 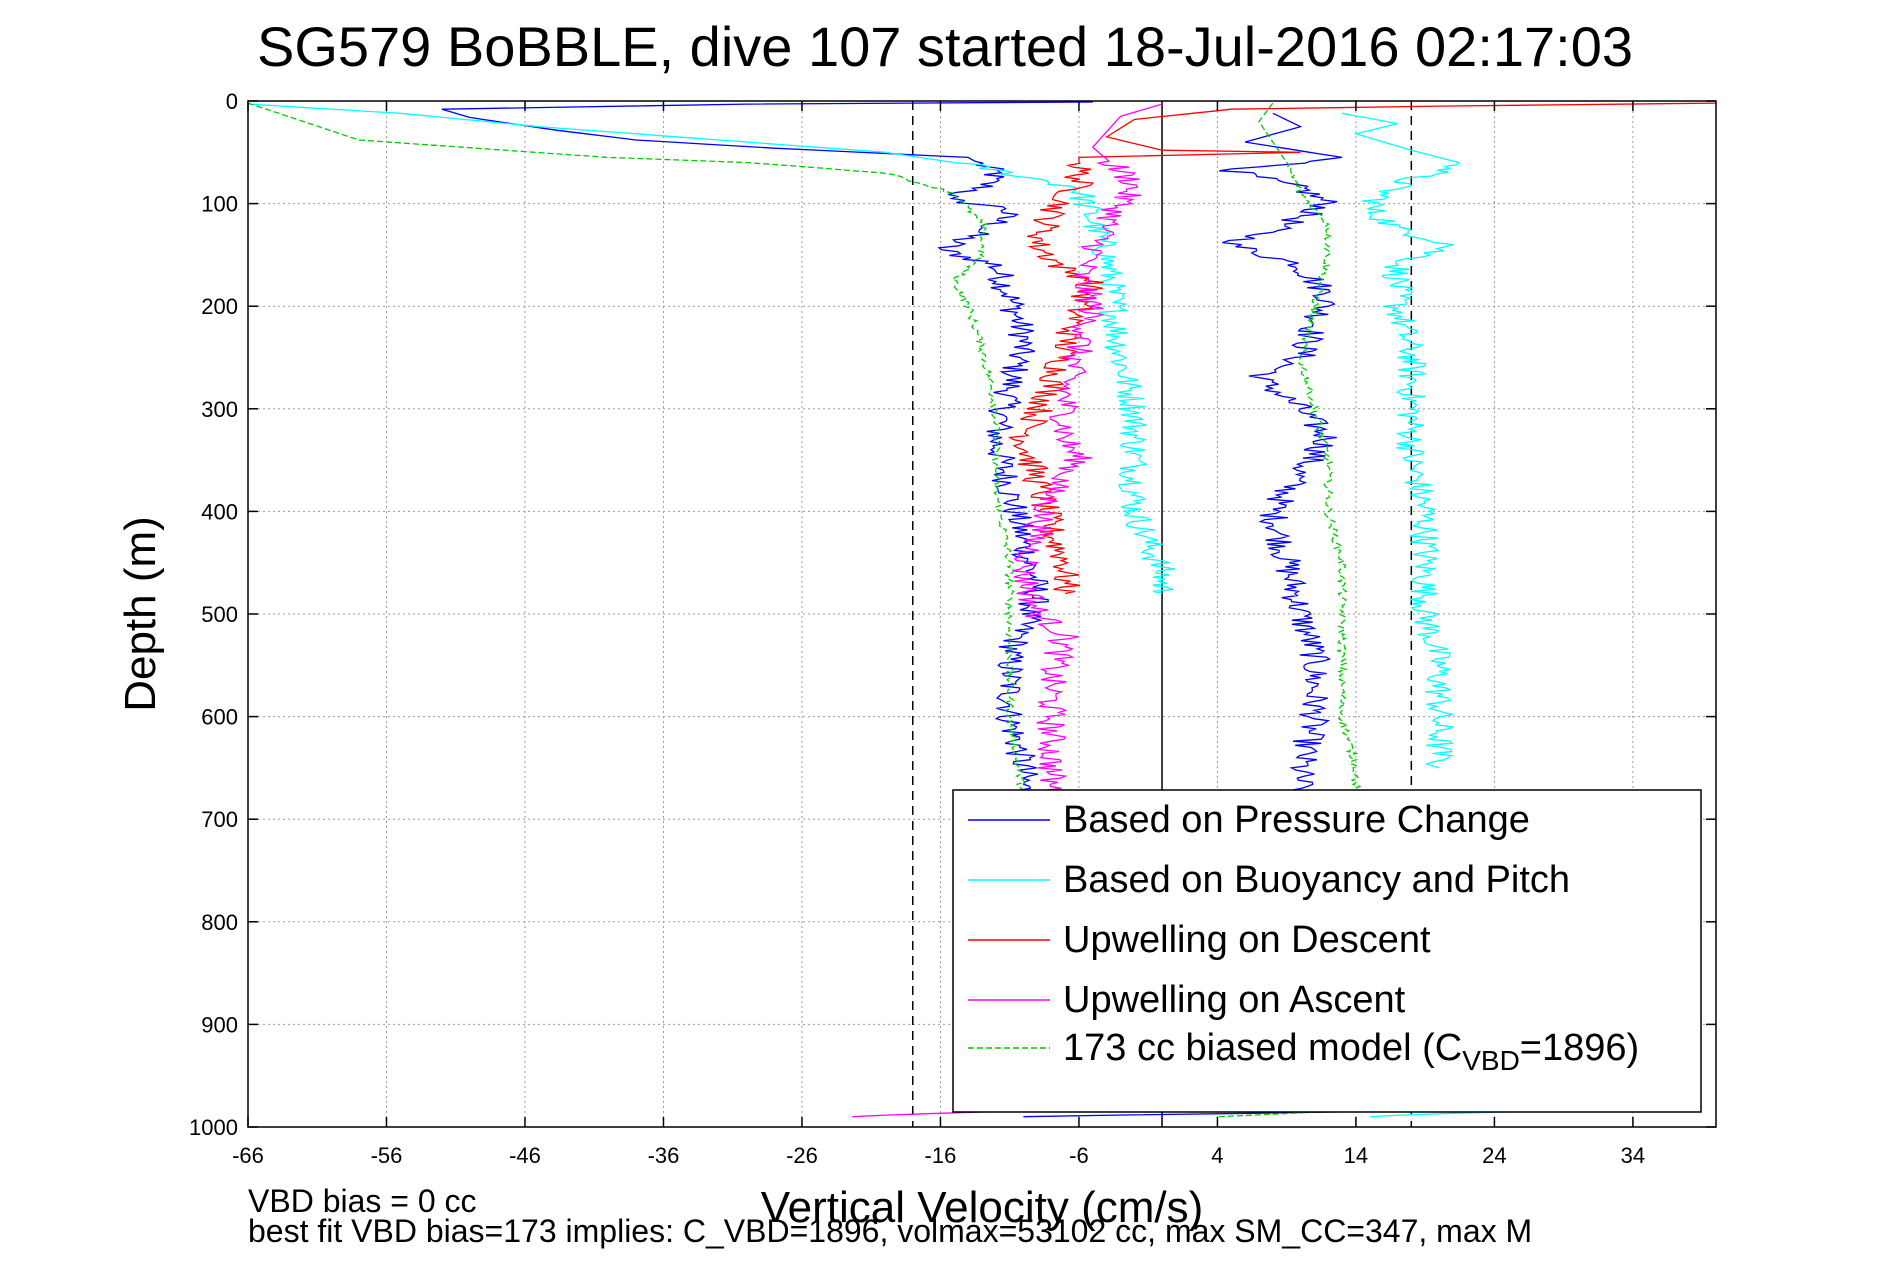 I want to click on y-tick-label: 900, so click(x=219, y=1024).